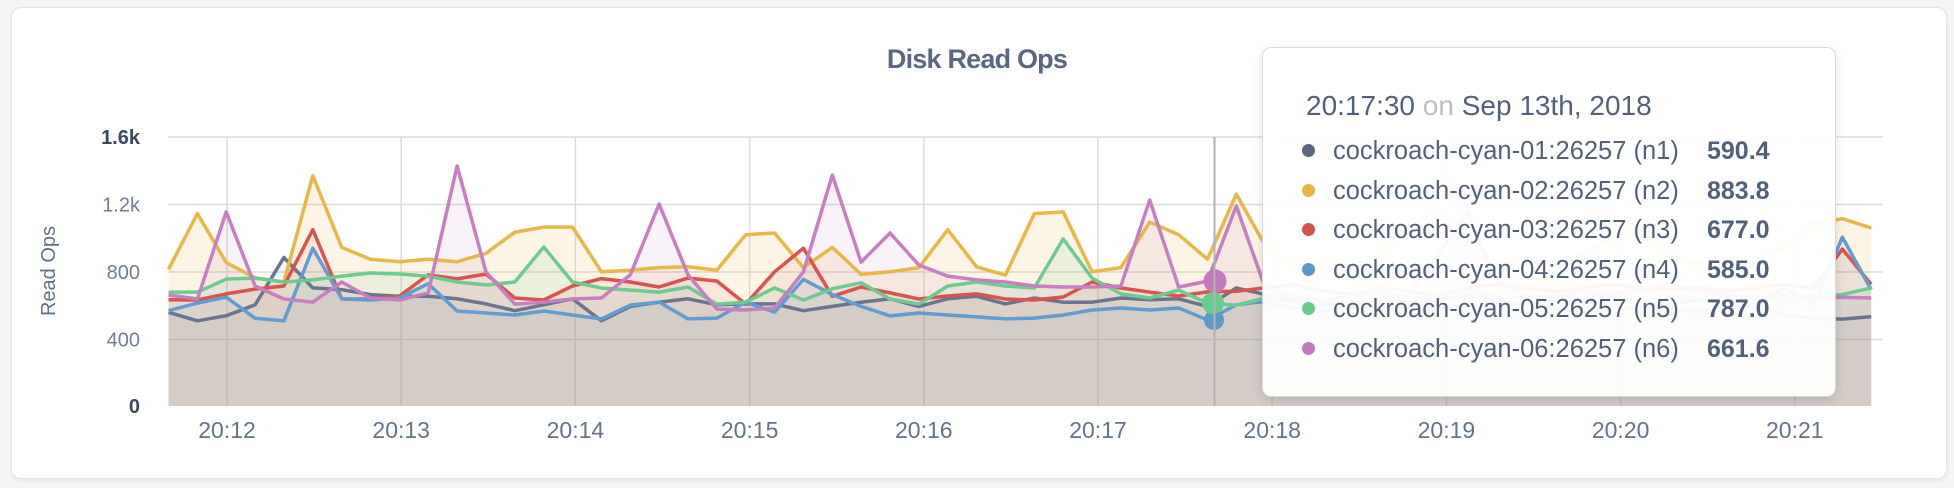 Image resolution: width=1954 pixels, height=488 pixels. Describe the element at coordinates (121, 138) in the screenshot. I see `svg-text: 1.6k` at that location.